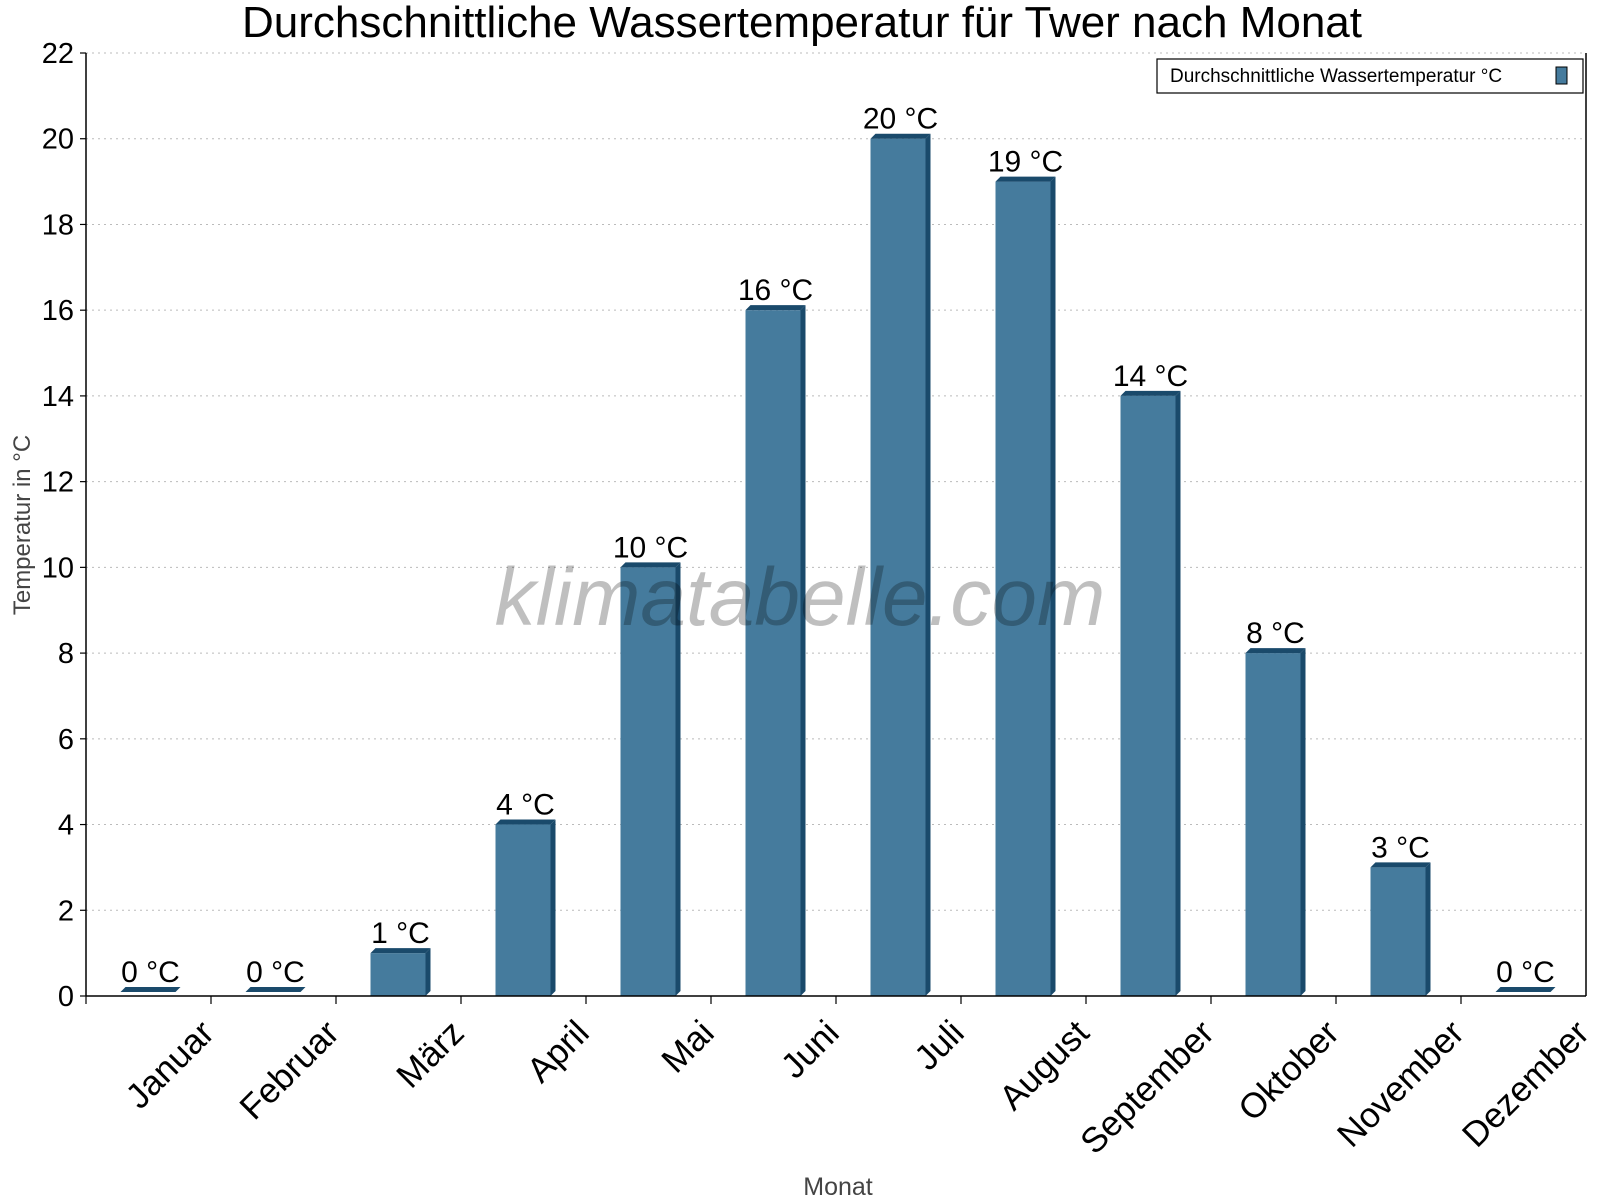 This screenshot has width=1600, height=1200. I want to click on y-tick-label: 4, so click(66, 826).